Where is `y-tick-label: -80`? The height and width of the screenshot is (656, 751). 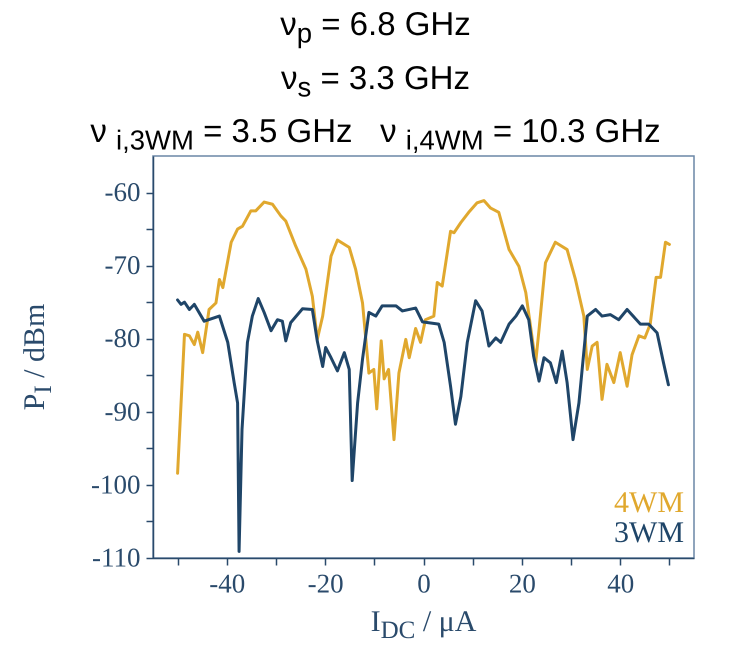 y-tick-label: -80 is located at coordinates (122, 338).